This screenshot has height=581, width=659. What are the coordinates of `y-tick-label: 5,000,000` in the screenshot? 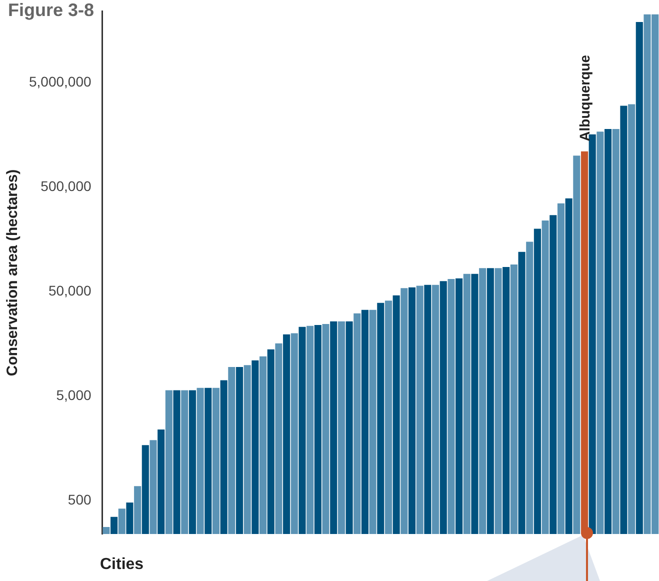 It's located at (60, 81).